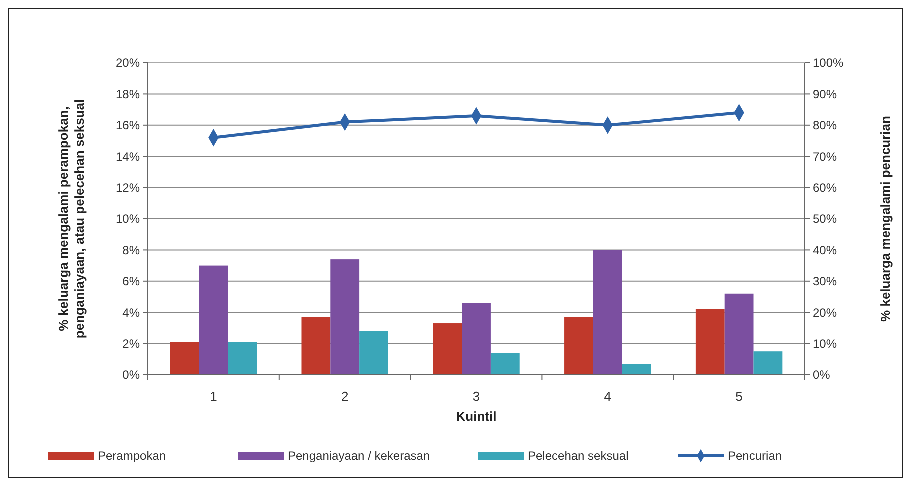  I want to click on y-tick-label: 10%, so click(128, 219).